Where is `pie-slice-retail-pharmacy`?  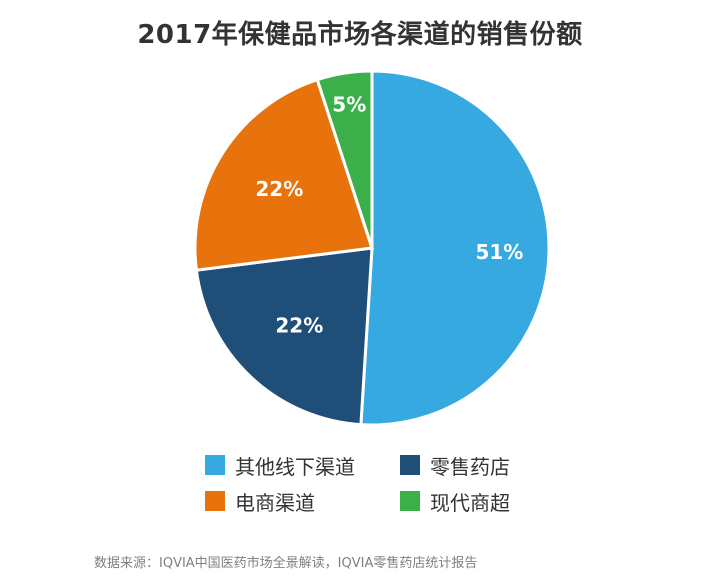
pie-slice-retail-pharmacy is located at coordinates (284, 336).